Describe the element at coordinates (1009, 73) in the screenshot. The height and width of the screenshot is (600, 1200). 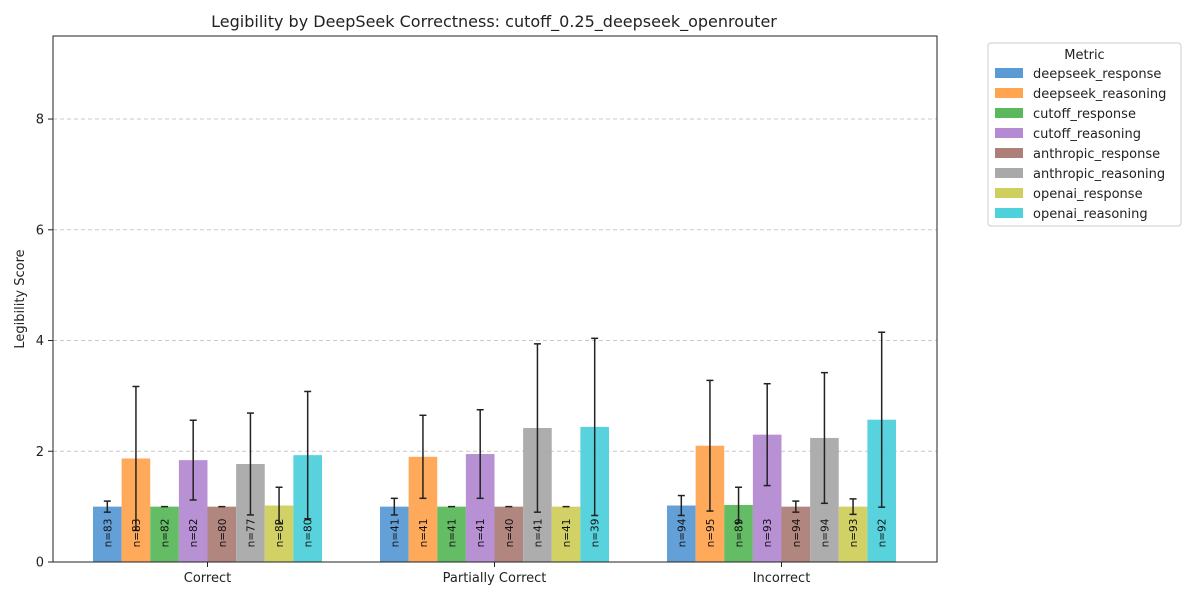
I see `legend-swatch-deepseek_response` at that location.